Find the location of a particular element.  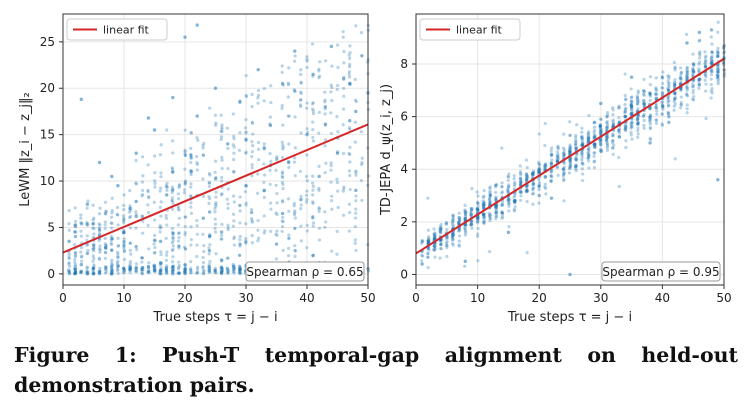

y-axis-label: TD-JEPA d_ψ(z_i, z_j) is located at coordinates (386, 150).